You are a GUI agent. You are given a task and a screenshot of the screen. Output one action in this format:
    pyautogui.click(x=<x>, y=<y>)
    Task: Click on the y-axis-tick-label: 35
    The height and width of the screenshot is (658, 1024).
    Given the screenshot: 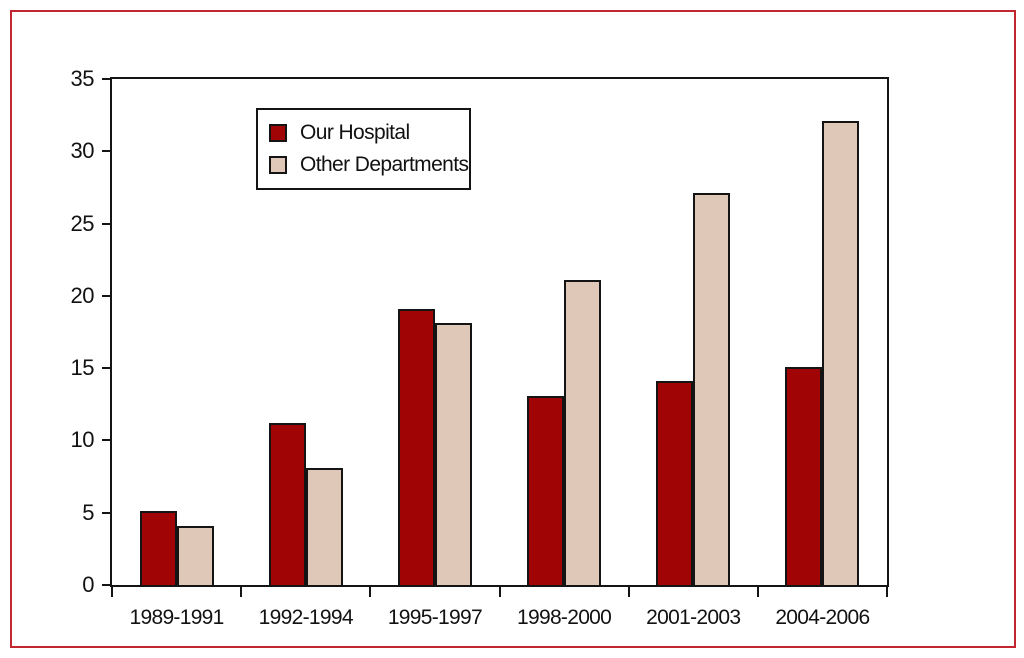 What is the action you would take?
    pyautogui.click(x=82, y=78)
    